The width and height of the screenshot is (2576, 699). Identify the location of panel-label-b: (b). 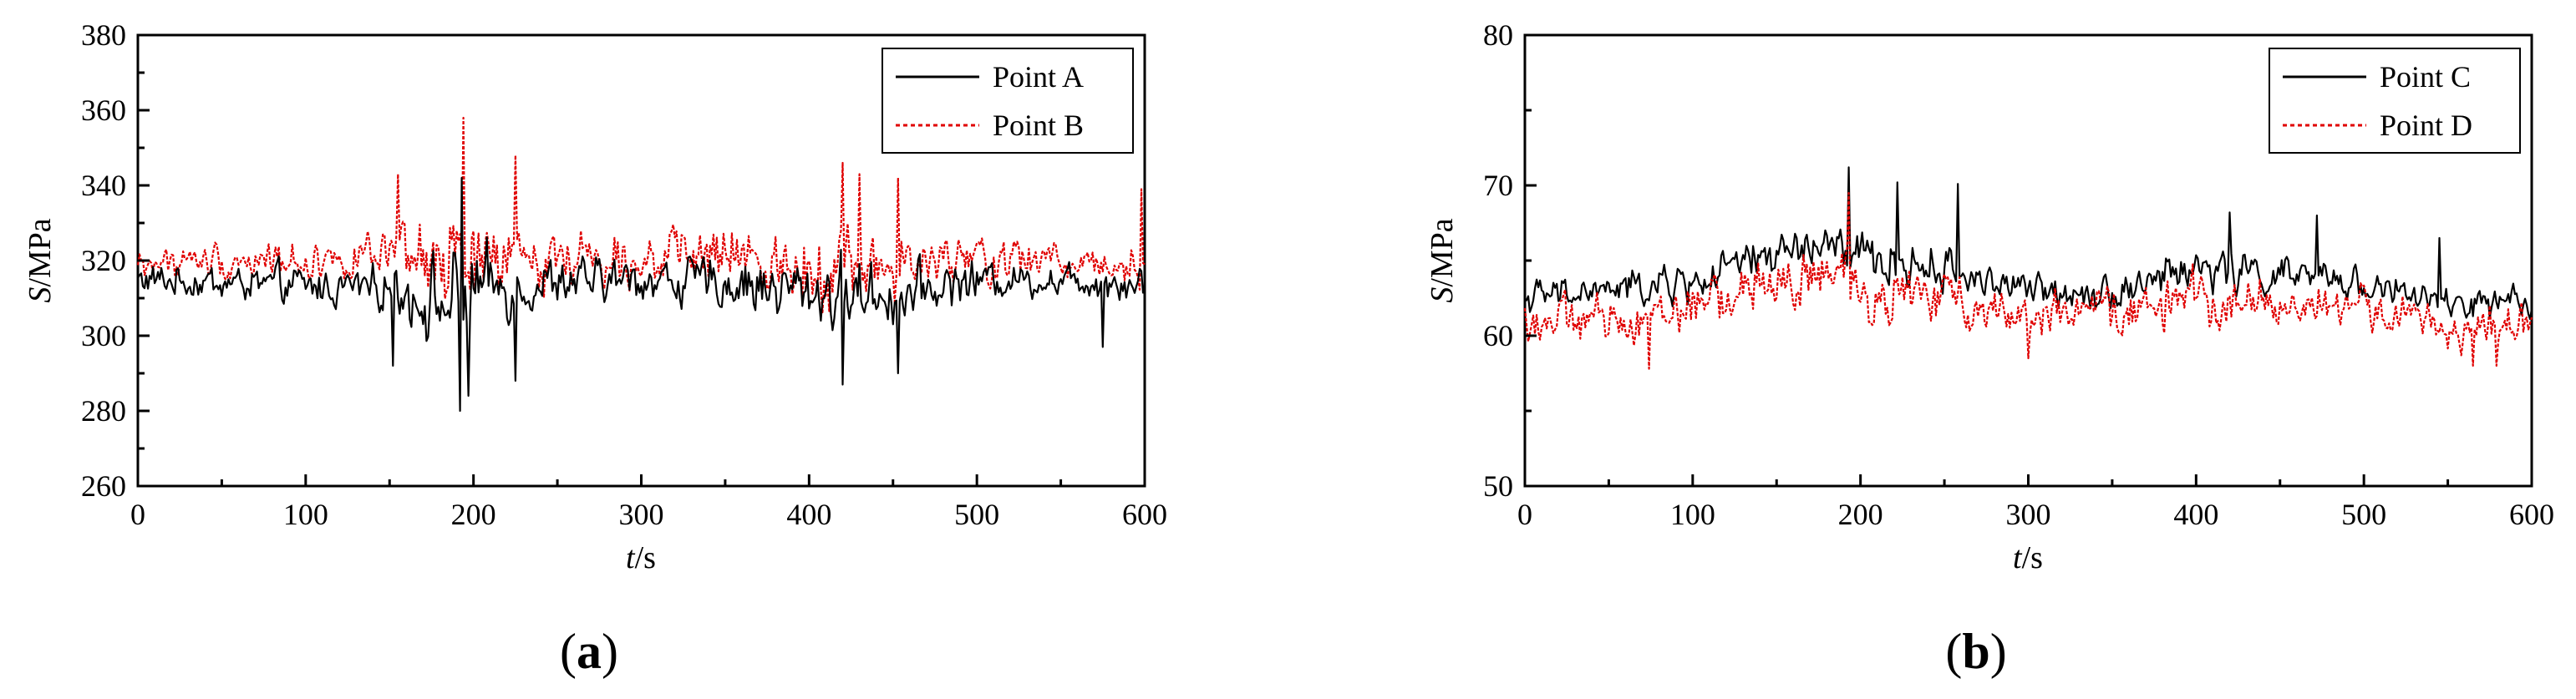
(1975, 651).